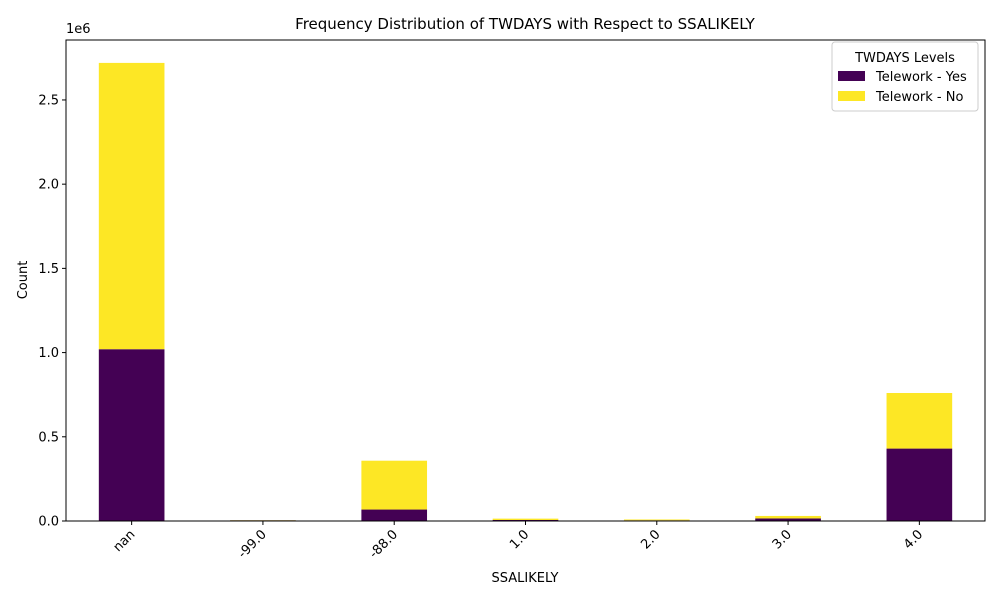 Image resolution: width=1000 pixels, height=604 pixels. What do you see at coordinates (525, 578) in the screenshot?
I see `x-axis-label: SSALIKELY` at bounding box center [525, 578].